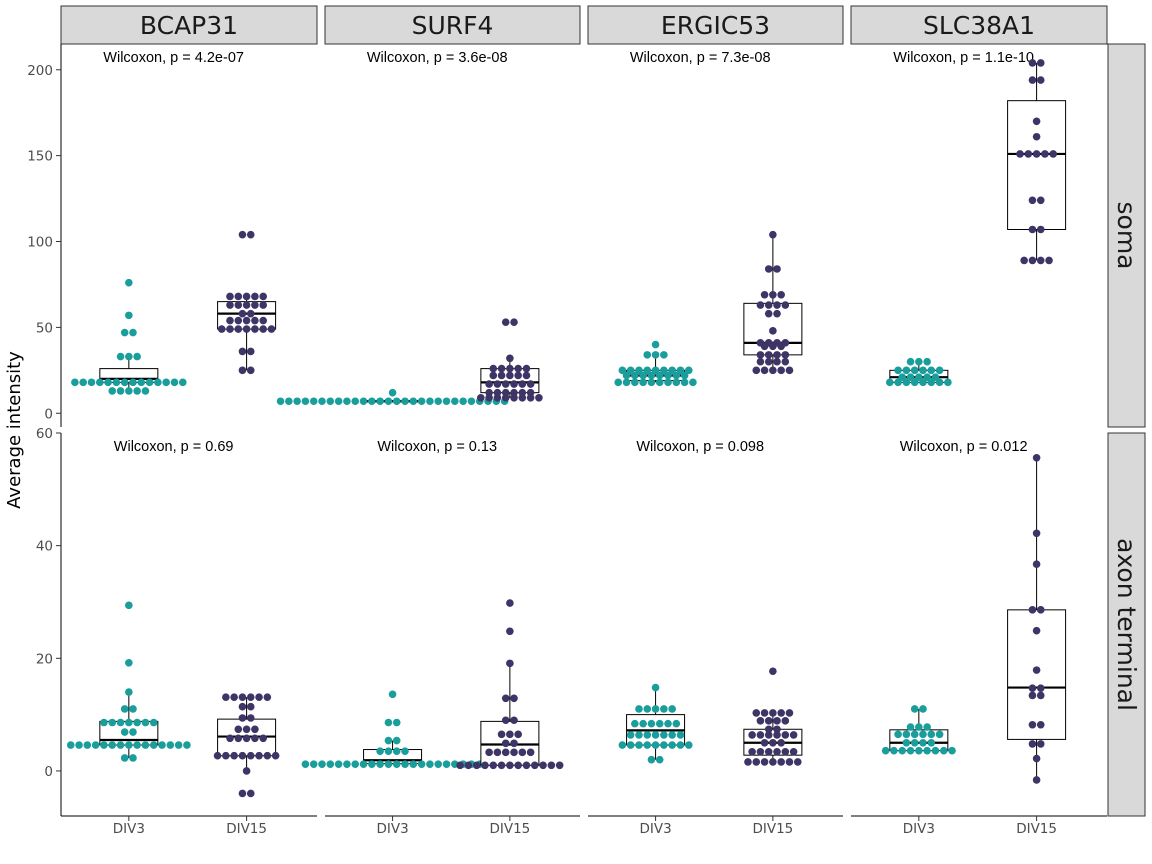 The image size is (1152, 864). What do you see at coordinates (700, 447) in the screenshot?
I see `pvalue-annotation-ergic53-axon-terminal: Wilcoxon, p = 0.098` at bounding box center [700, 447].